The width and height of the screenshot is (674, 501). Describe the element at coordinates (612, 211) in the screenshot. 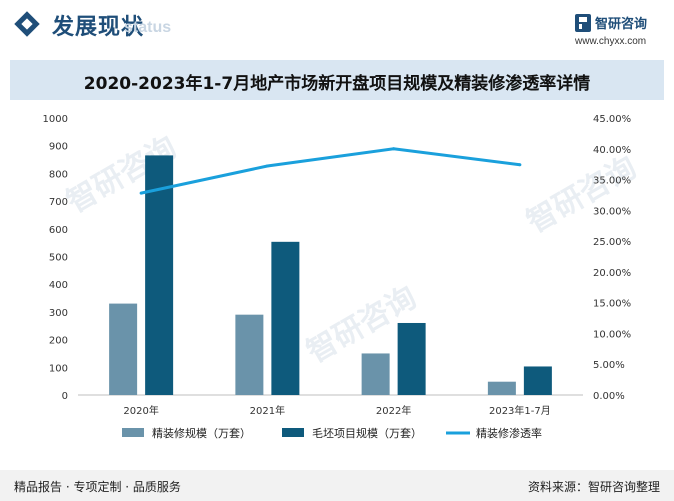

I see `y2-tick-label: 30.00%` at that location.